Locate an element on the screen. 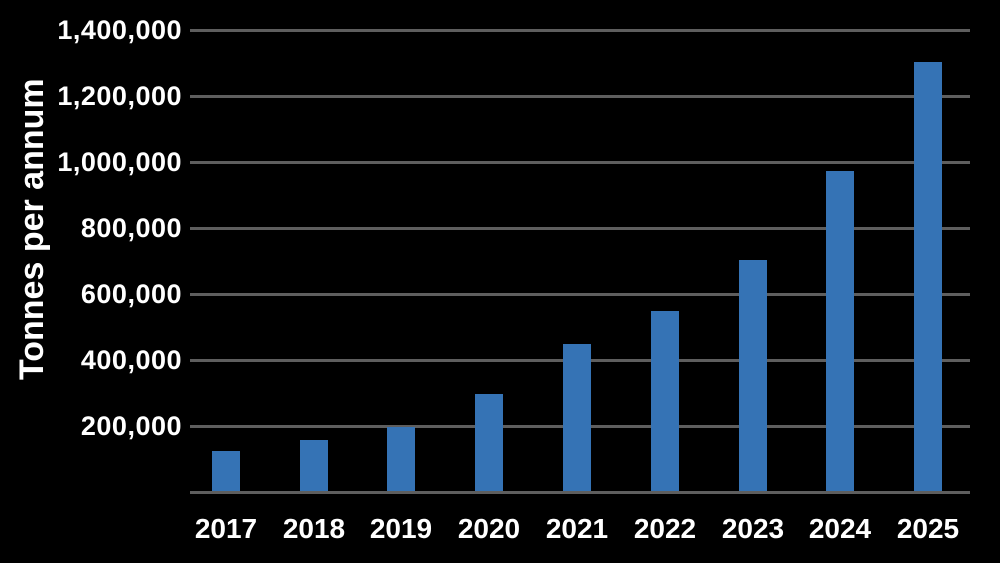 The width and height of the screenshot is (1000, 563). x-tick-label: 2024 is located at coordinates (840, 528).